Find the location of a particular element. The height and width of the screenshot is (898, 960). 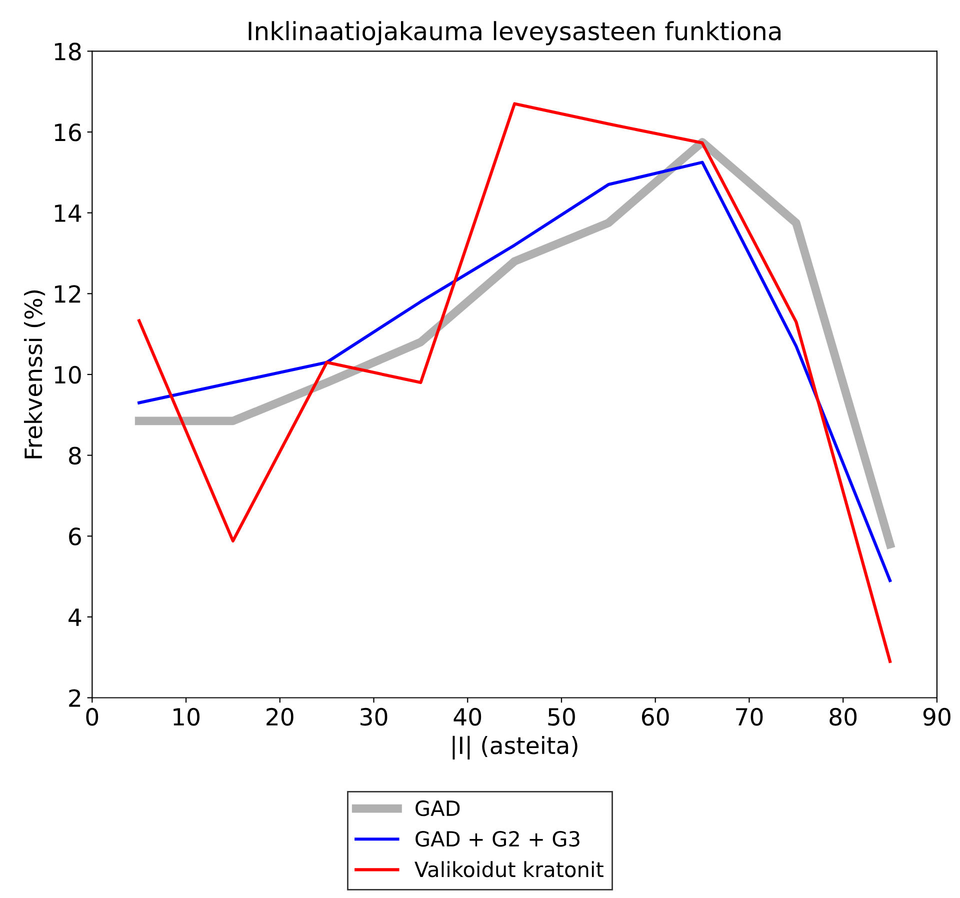

legend-label: GAD is located at coordinates (438, 808).